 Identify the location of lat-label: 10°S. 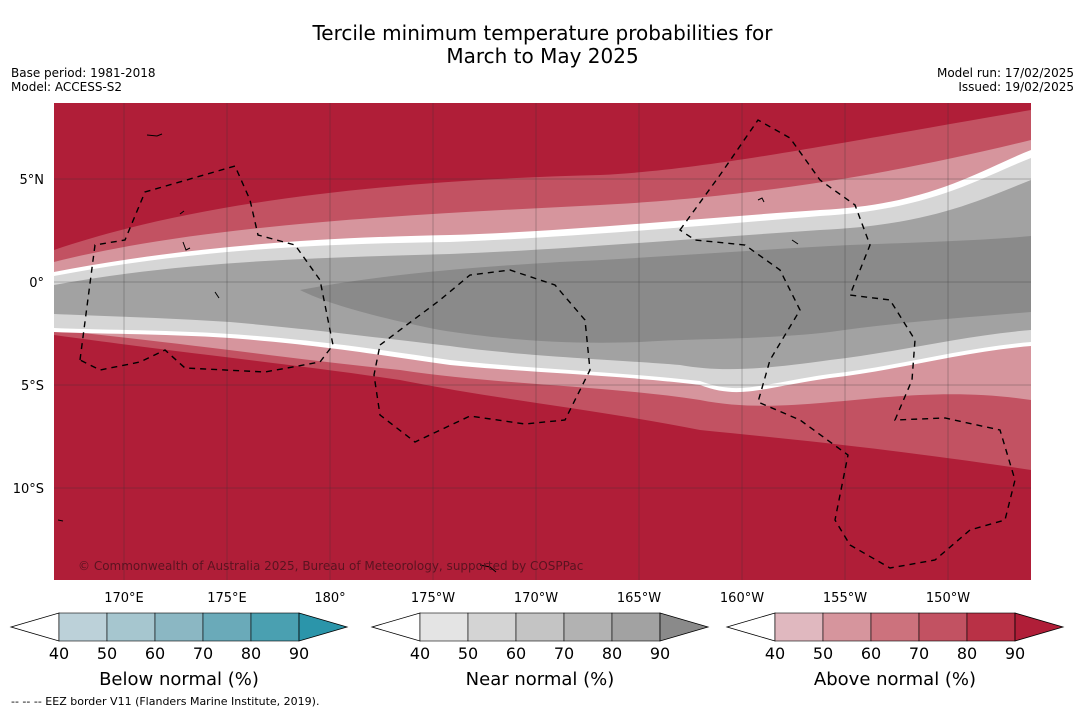
(28, 489).